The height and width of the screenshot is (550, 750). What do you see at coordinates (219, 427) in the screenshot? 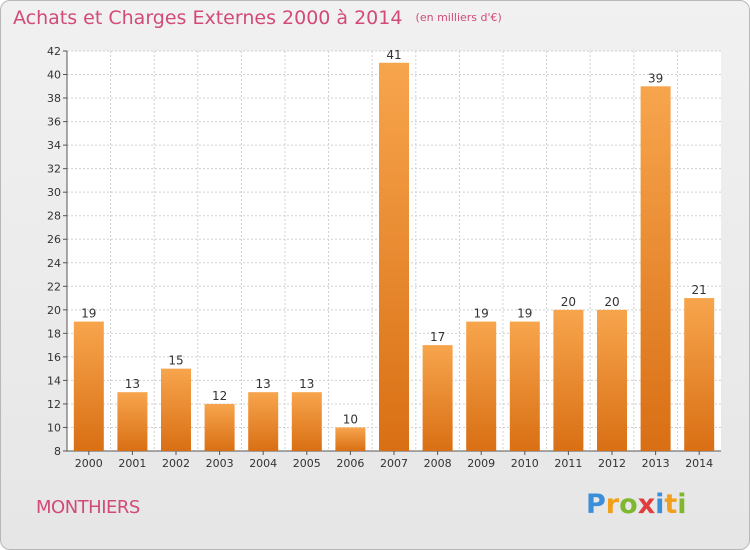
I see `bar-2003` at bounding box center [219, 427].